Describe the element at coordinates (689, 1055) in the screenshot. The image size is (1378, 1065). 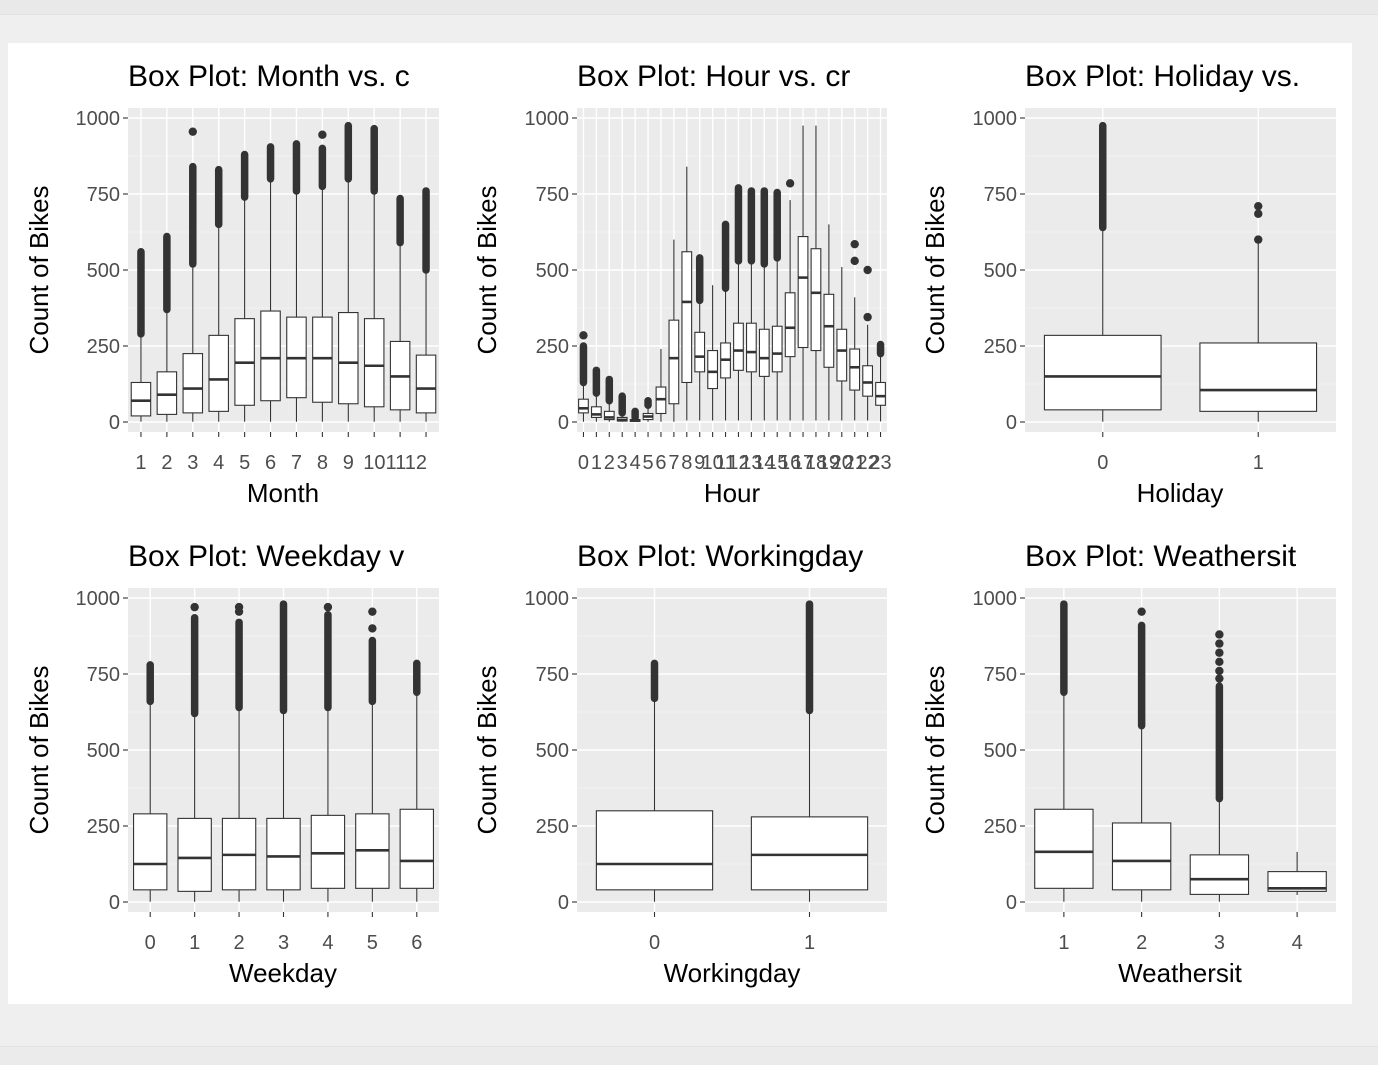
I see `bottom-panel-bar` at that location.